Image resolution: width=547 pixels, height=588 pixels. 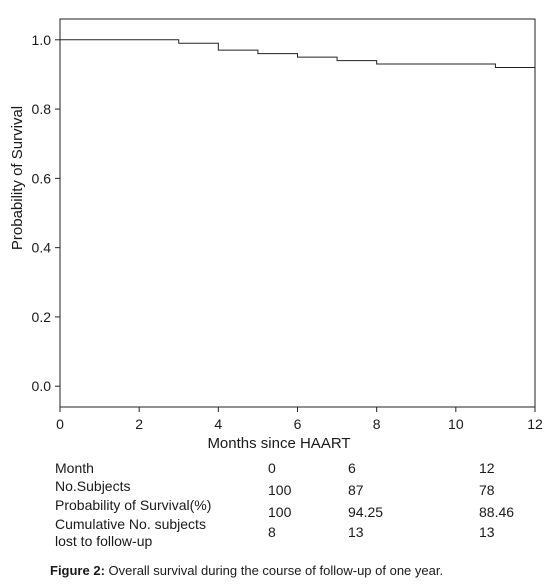 What do you see at coordinates (356, 532) in the screenshot?
I see `lost-6: 13` at bounding box center [356, 532].